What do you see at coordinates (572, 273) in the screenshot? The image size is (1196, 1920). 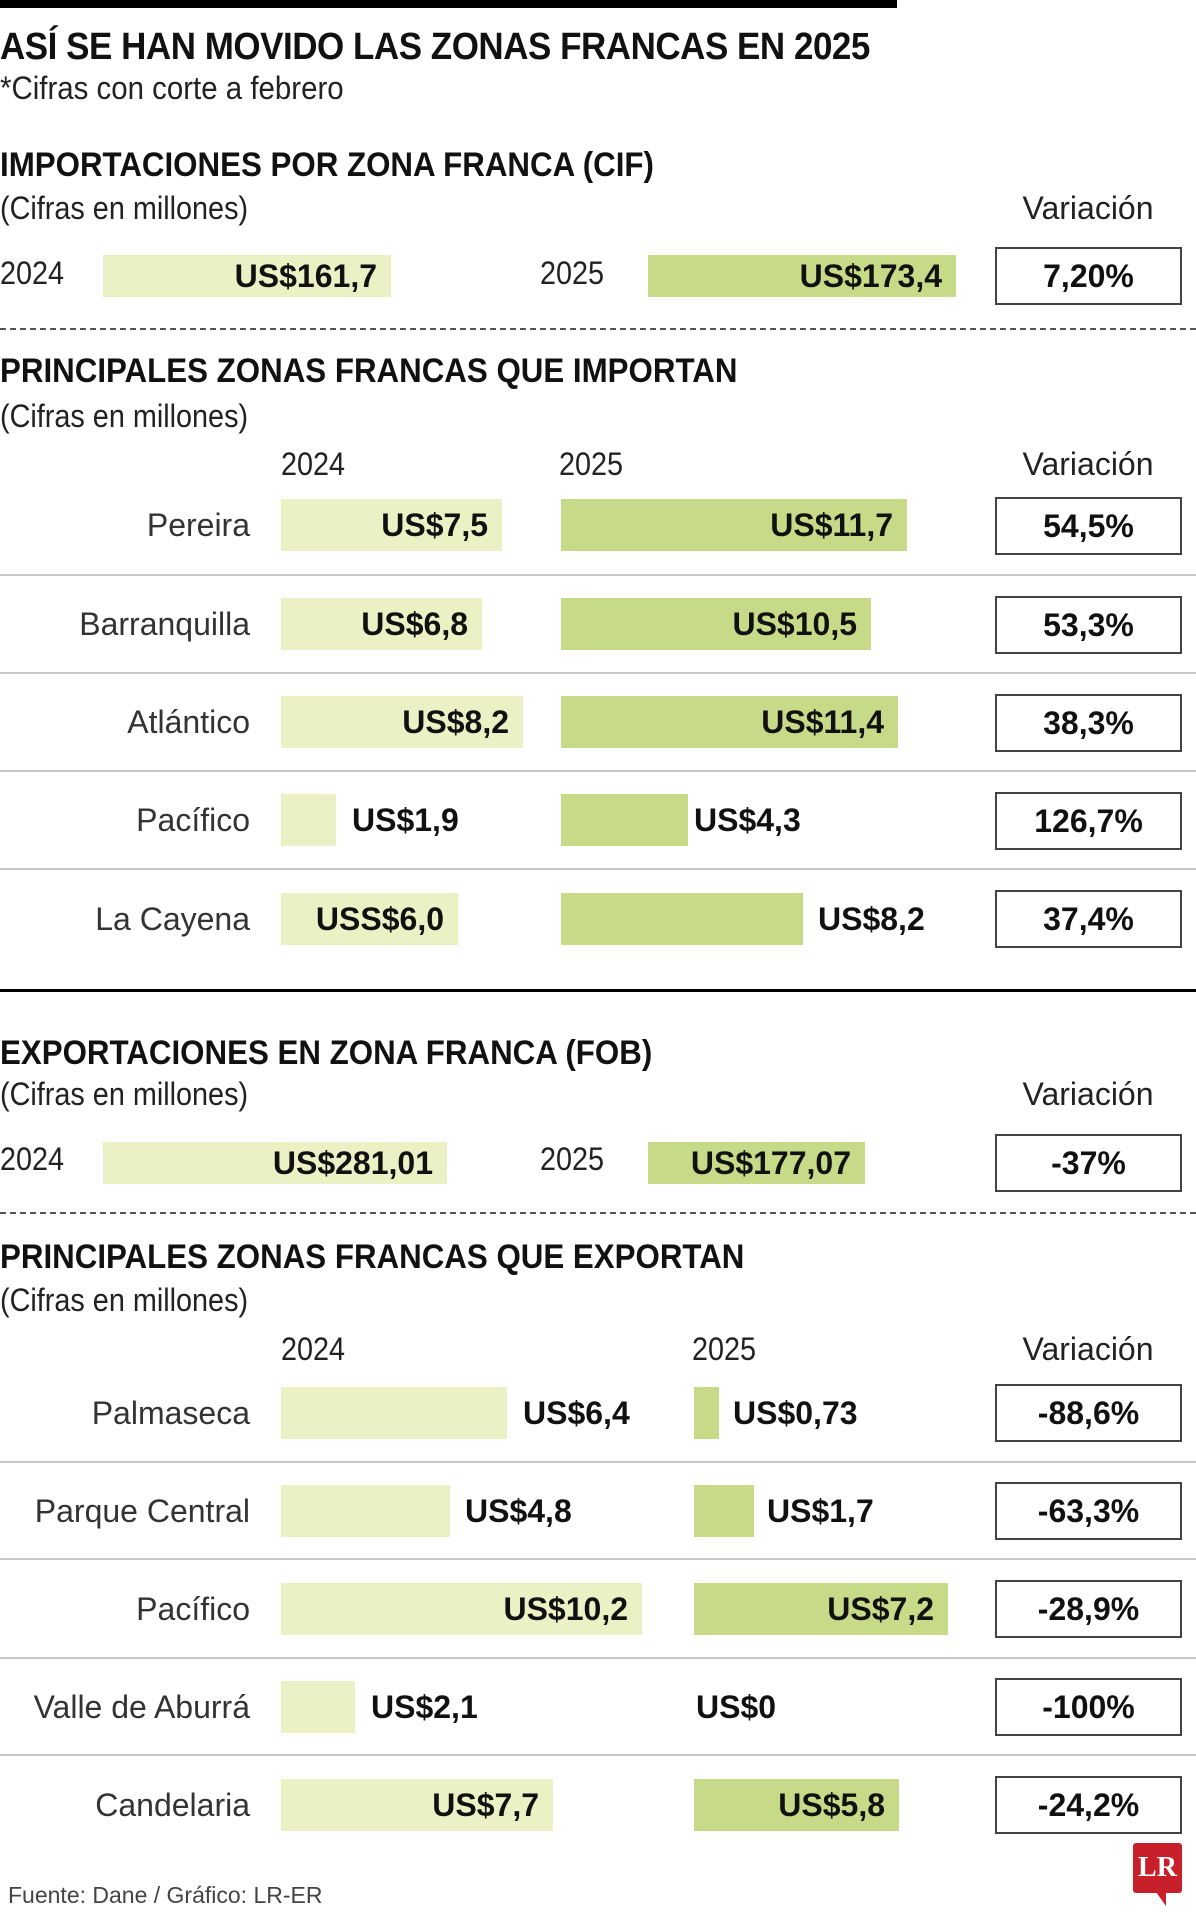 I see `imports-total-year-2025: 2025` at bounding box center [572, 273].